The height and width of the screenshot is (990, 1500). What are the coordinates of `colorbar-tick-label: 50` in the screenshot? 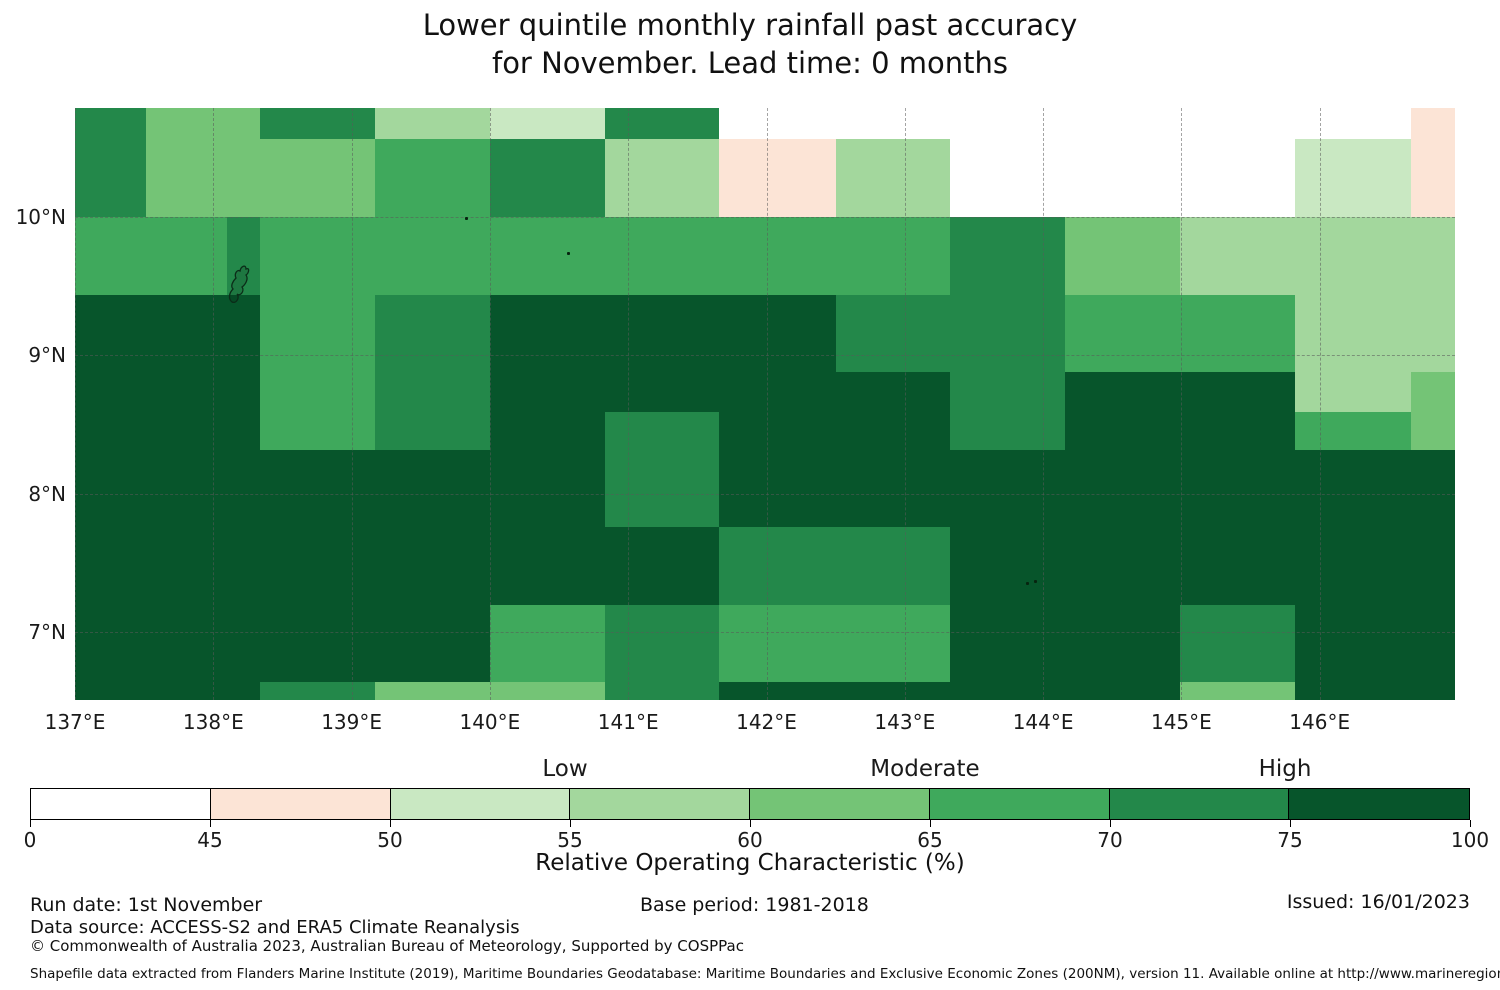 It's located at (390, 840).